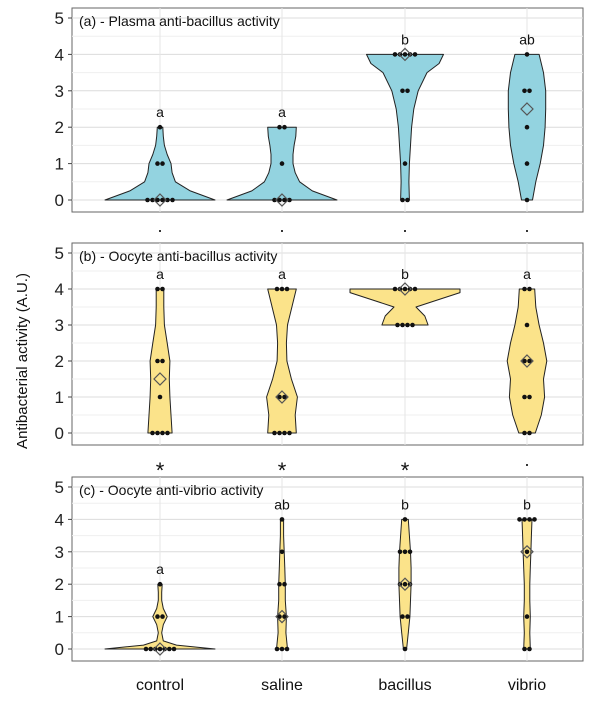  Describe the element at coordinates (527, 584) in the screenshot. I see `violin-vibrio` at that location.